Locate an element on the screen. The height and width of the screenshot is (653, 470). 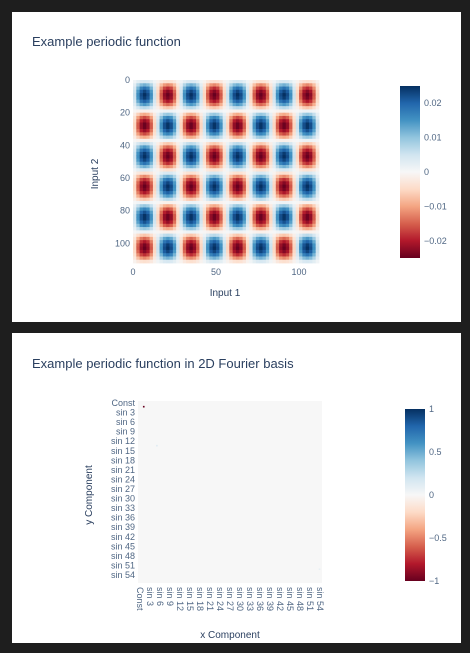
y-axis-label: Input 2 is located at coordinates (95, 173).